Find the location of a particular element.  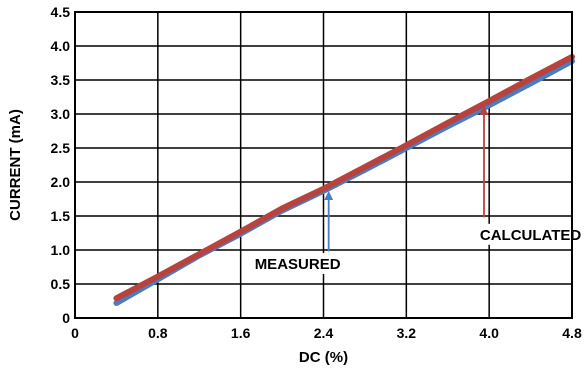

y-tick-label: 1.5 is located at coordinates (61, 216).